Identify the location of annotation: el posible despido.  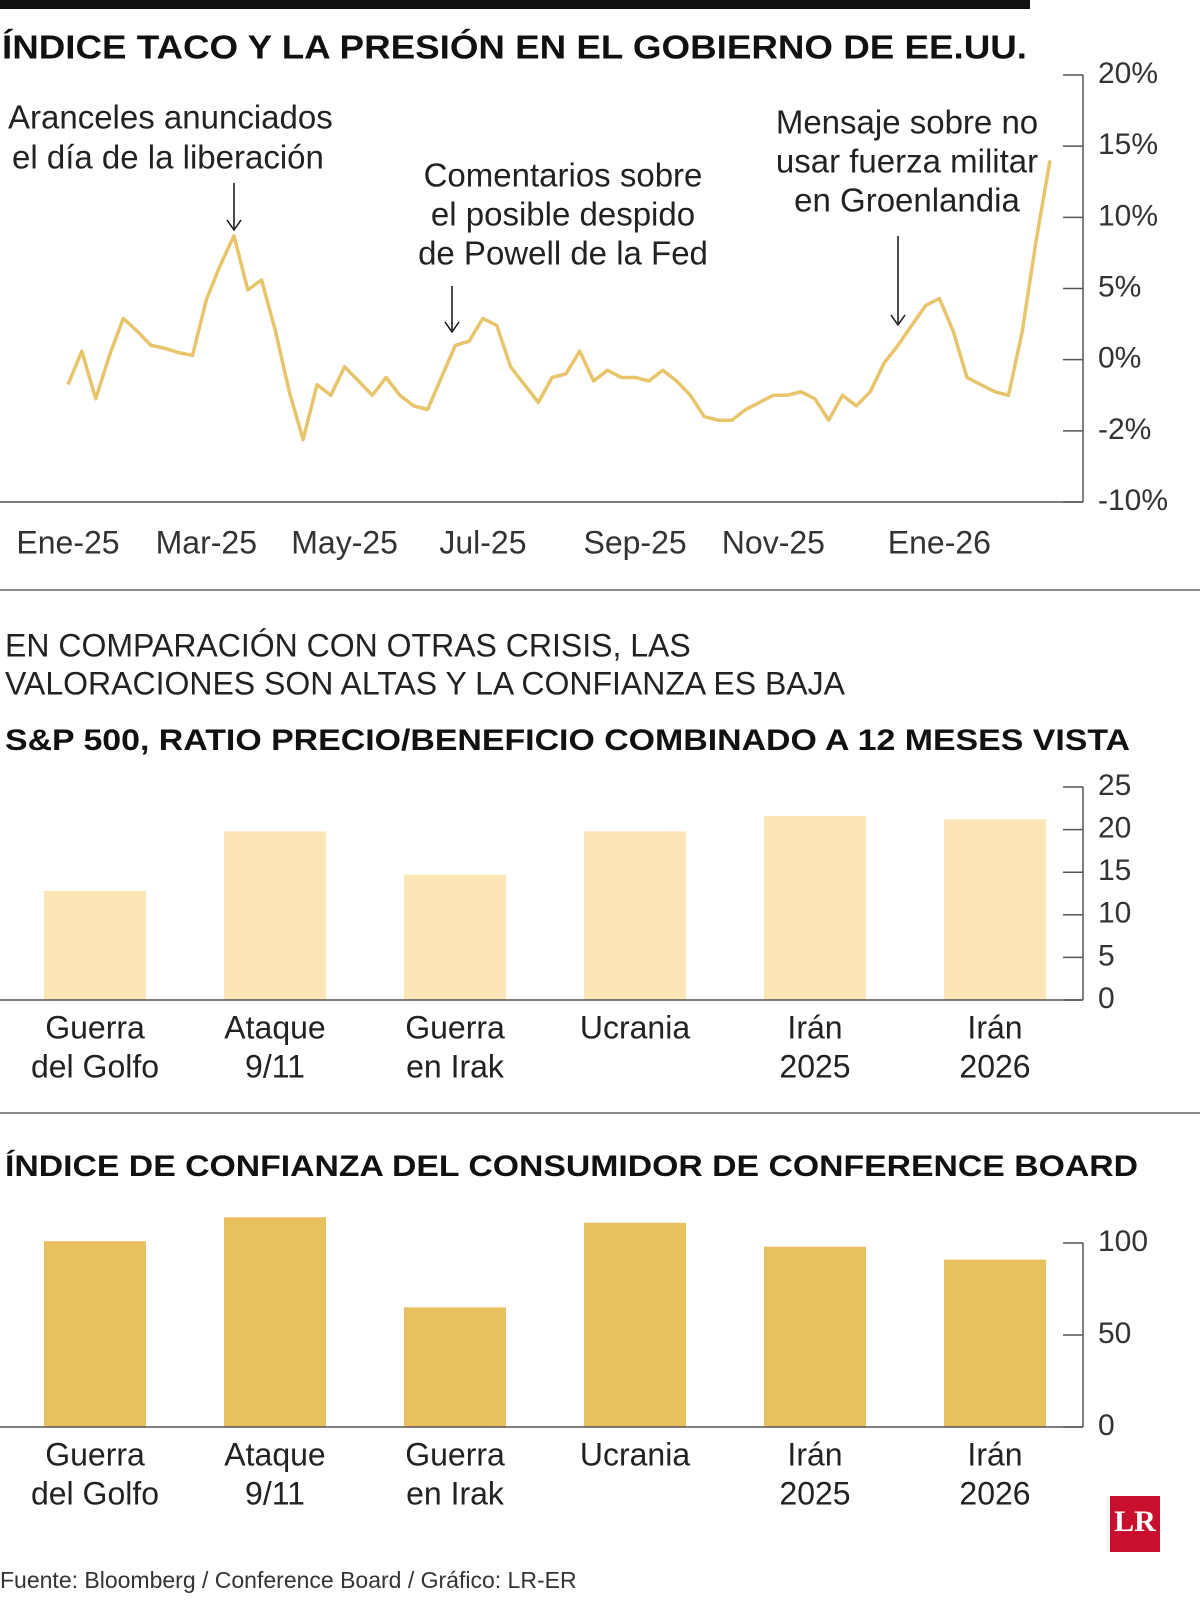
(563, 214).